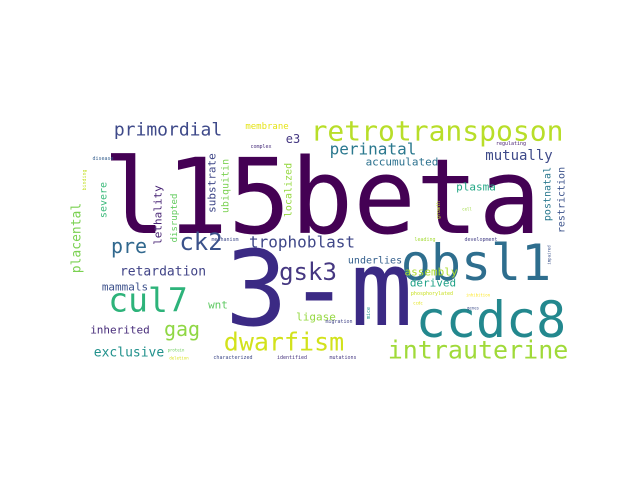 The image size is (640, 480). I want to click on word-assembly: assembly, so click(431, 272).